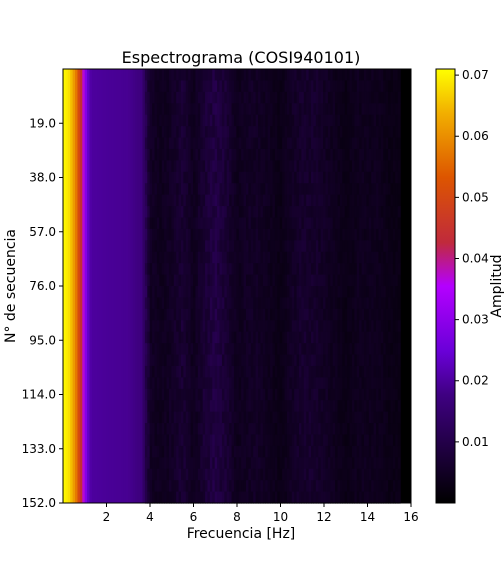 The image size is (504, 576). What do you see at coordinates (89, 286) in the screenshot?
I see `heatmap-column` at bounding box center [89, 286].